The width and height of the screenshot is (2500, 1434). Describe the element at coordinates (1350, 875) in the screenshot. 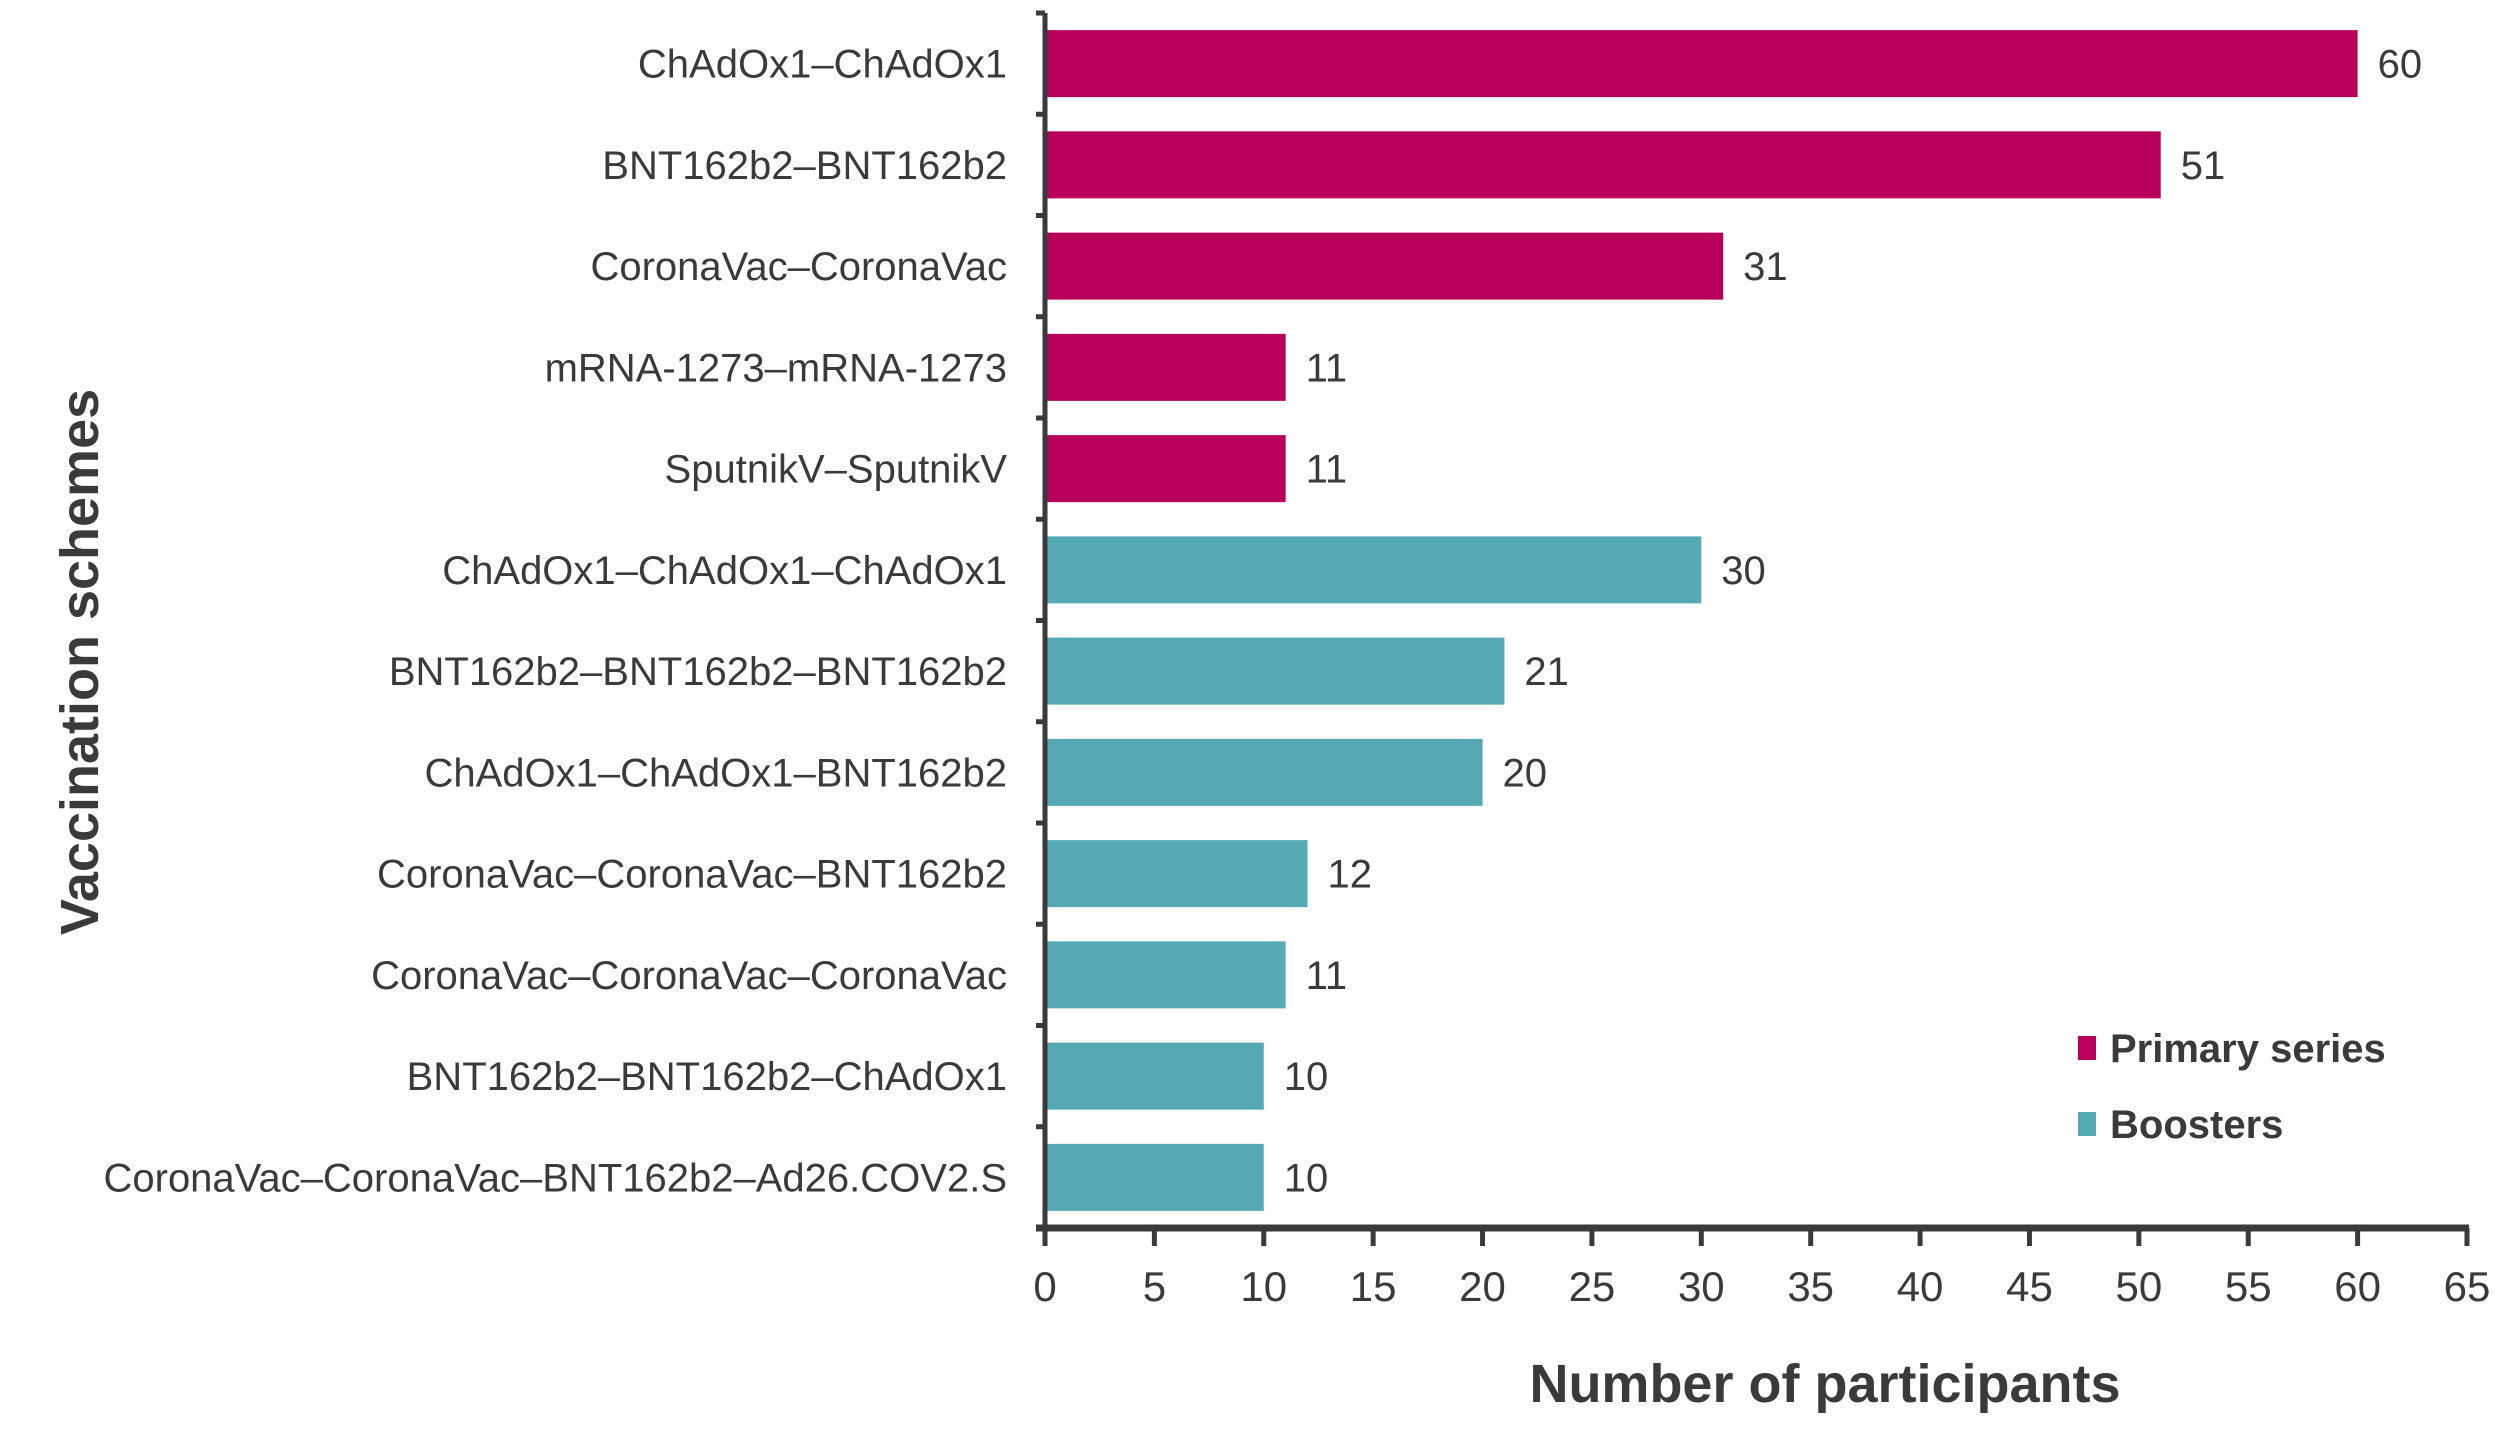

I see `value-label: 12` at that location.